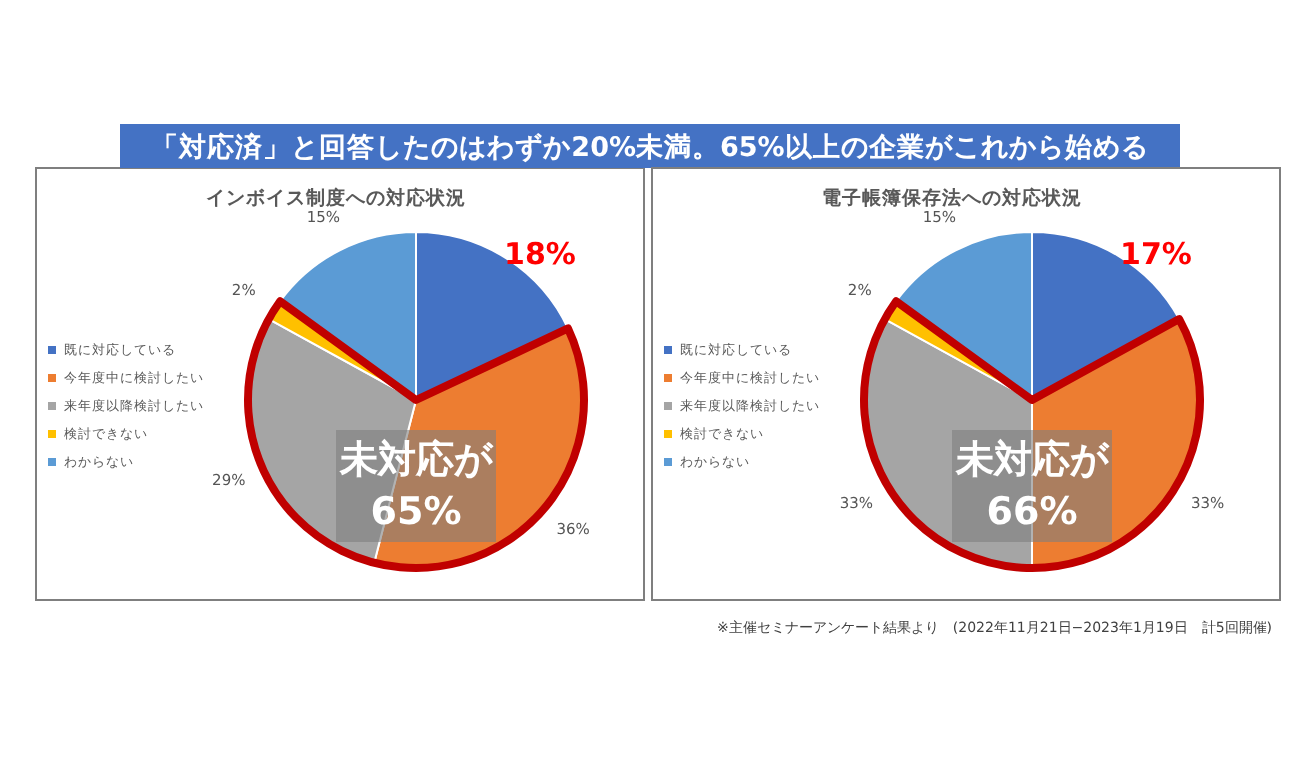 This screenshot has width=1300, height=760. Describe the element at coordinates (952, 198) in the screenshot. I see `chart-title: 電子帳簿保存法への対応状況` at that location.